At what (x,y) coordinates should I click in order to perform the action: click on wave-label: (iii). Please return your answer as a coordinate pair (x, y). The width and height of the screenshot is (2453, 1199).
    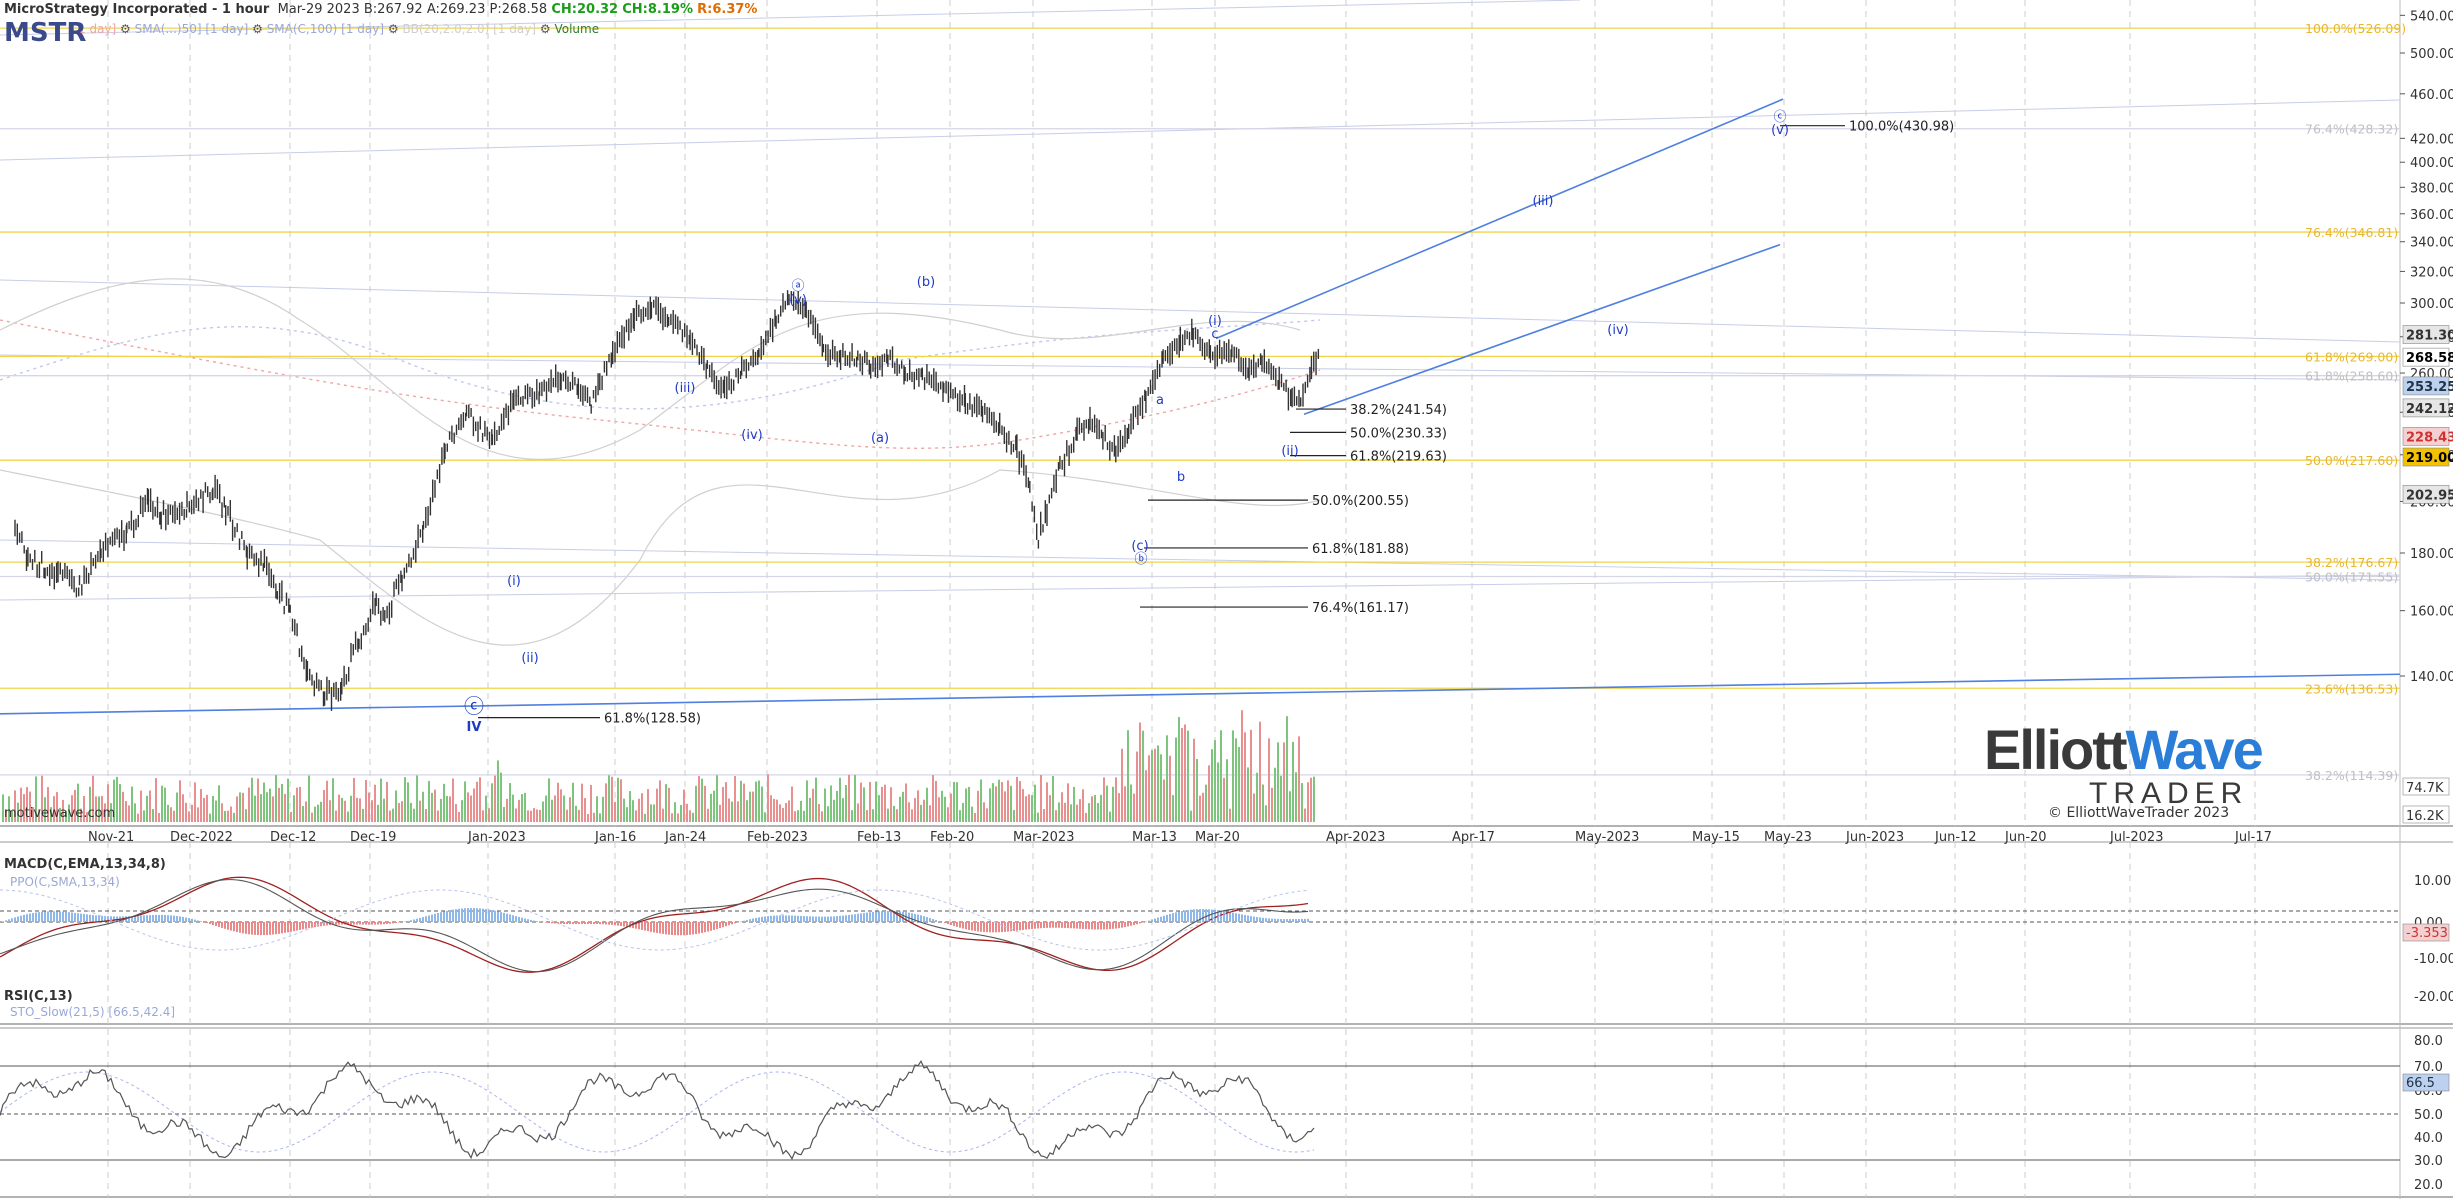
    Looking at the image, I should click on (685, 388).